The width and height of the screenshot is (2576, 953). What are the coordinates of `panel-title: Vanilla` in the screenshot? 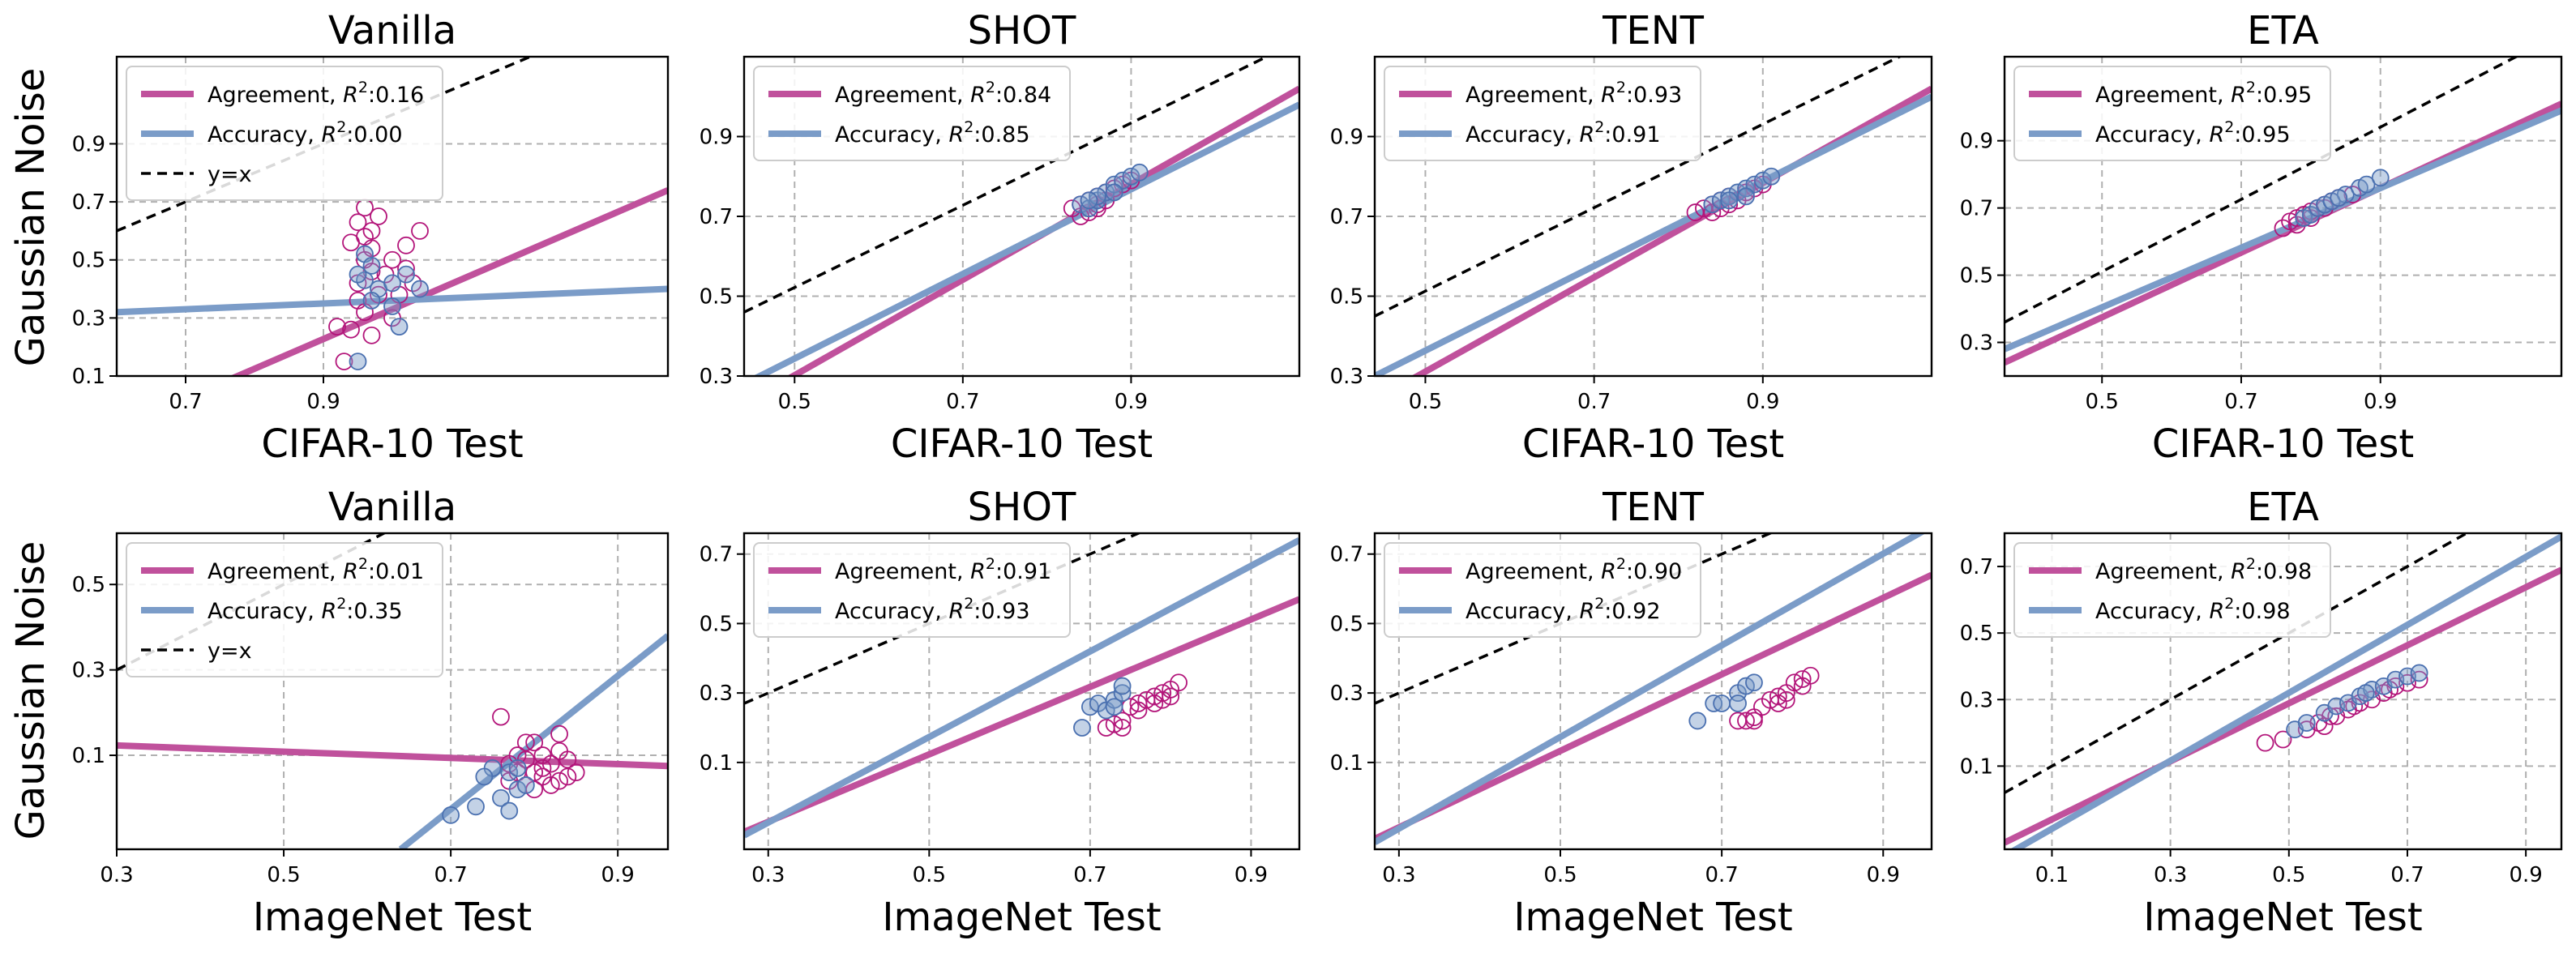 It's located at (392, 507).